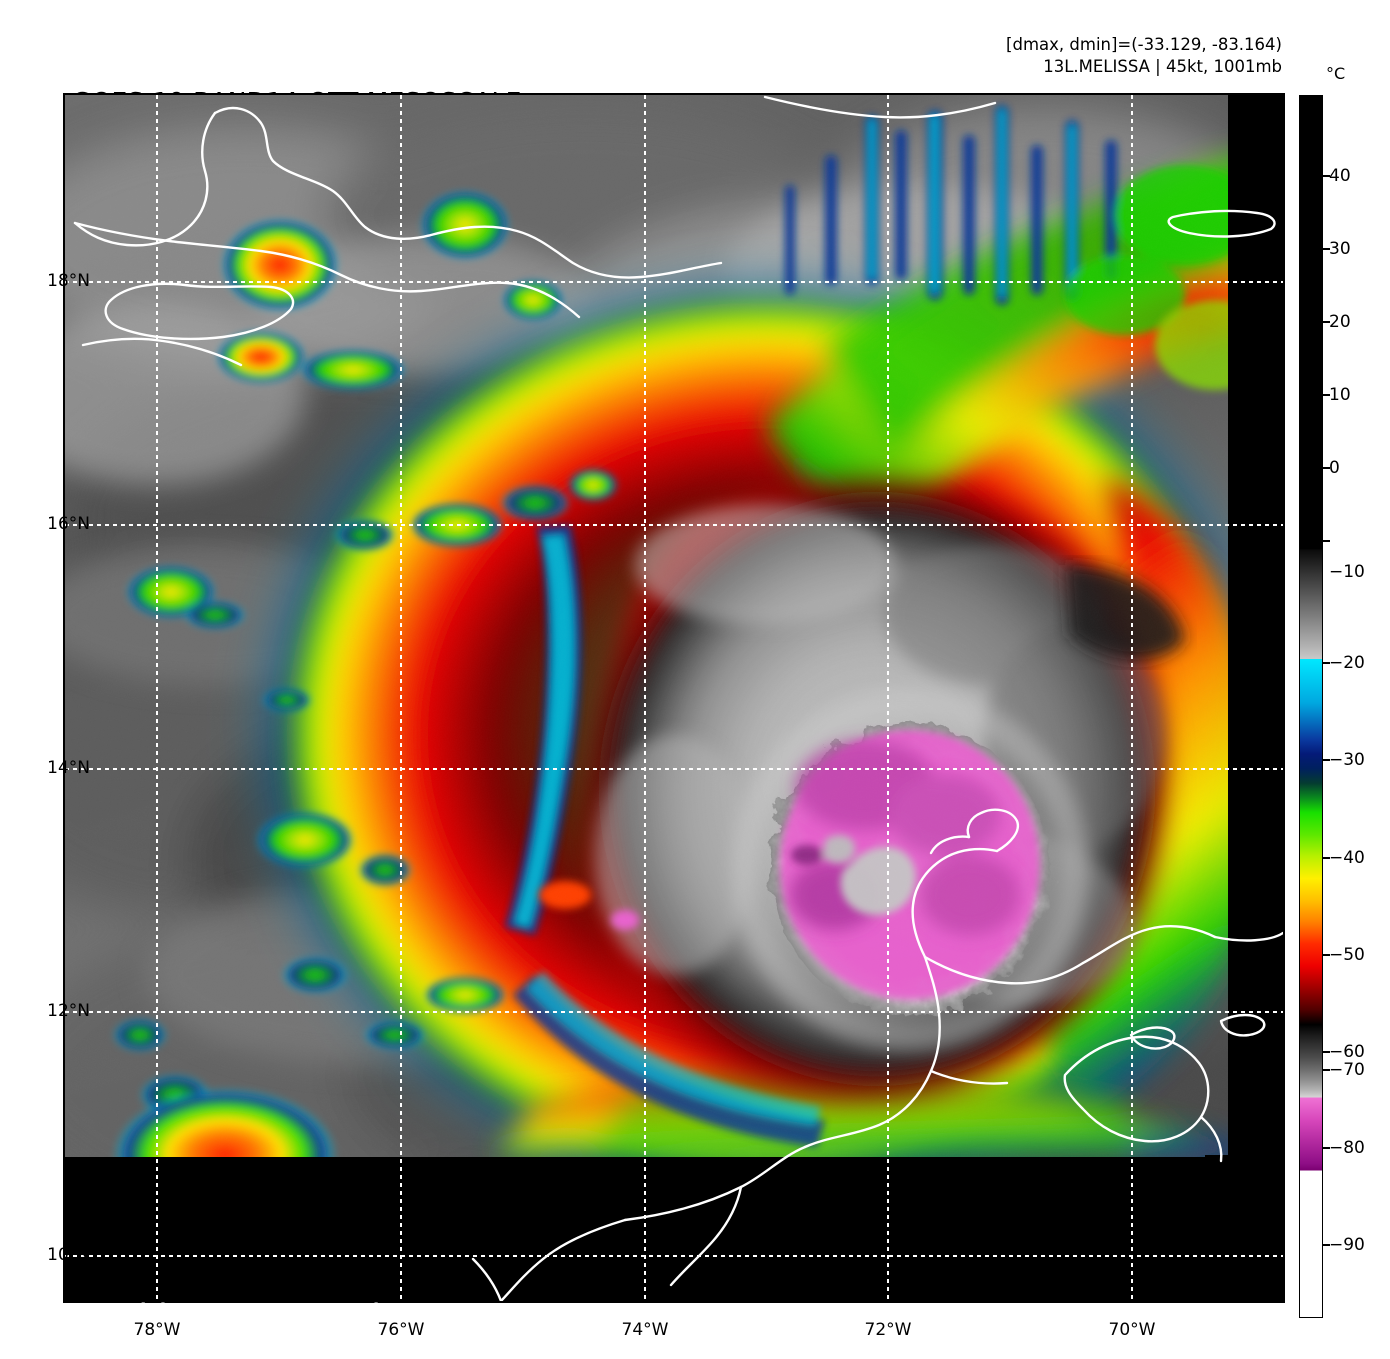 Image resolution: width=1390 pixels, height=1359 pixels. I want to click on colorbar-tick-20: 20, so click(1340, 322).